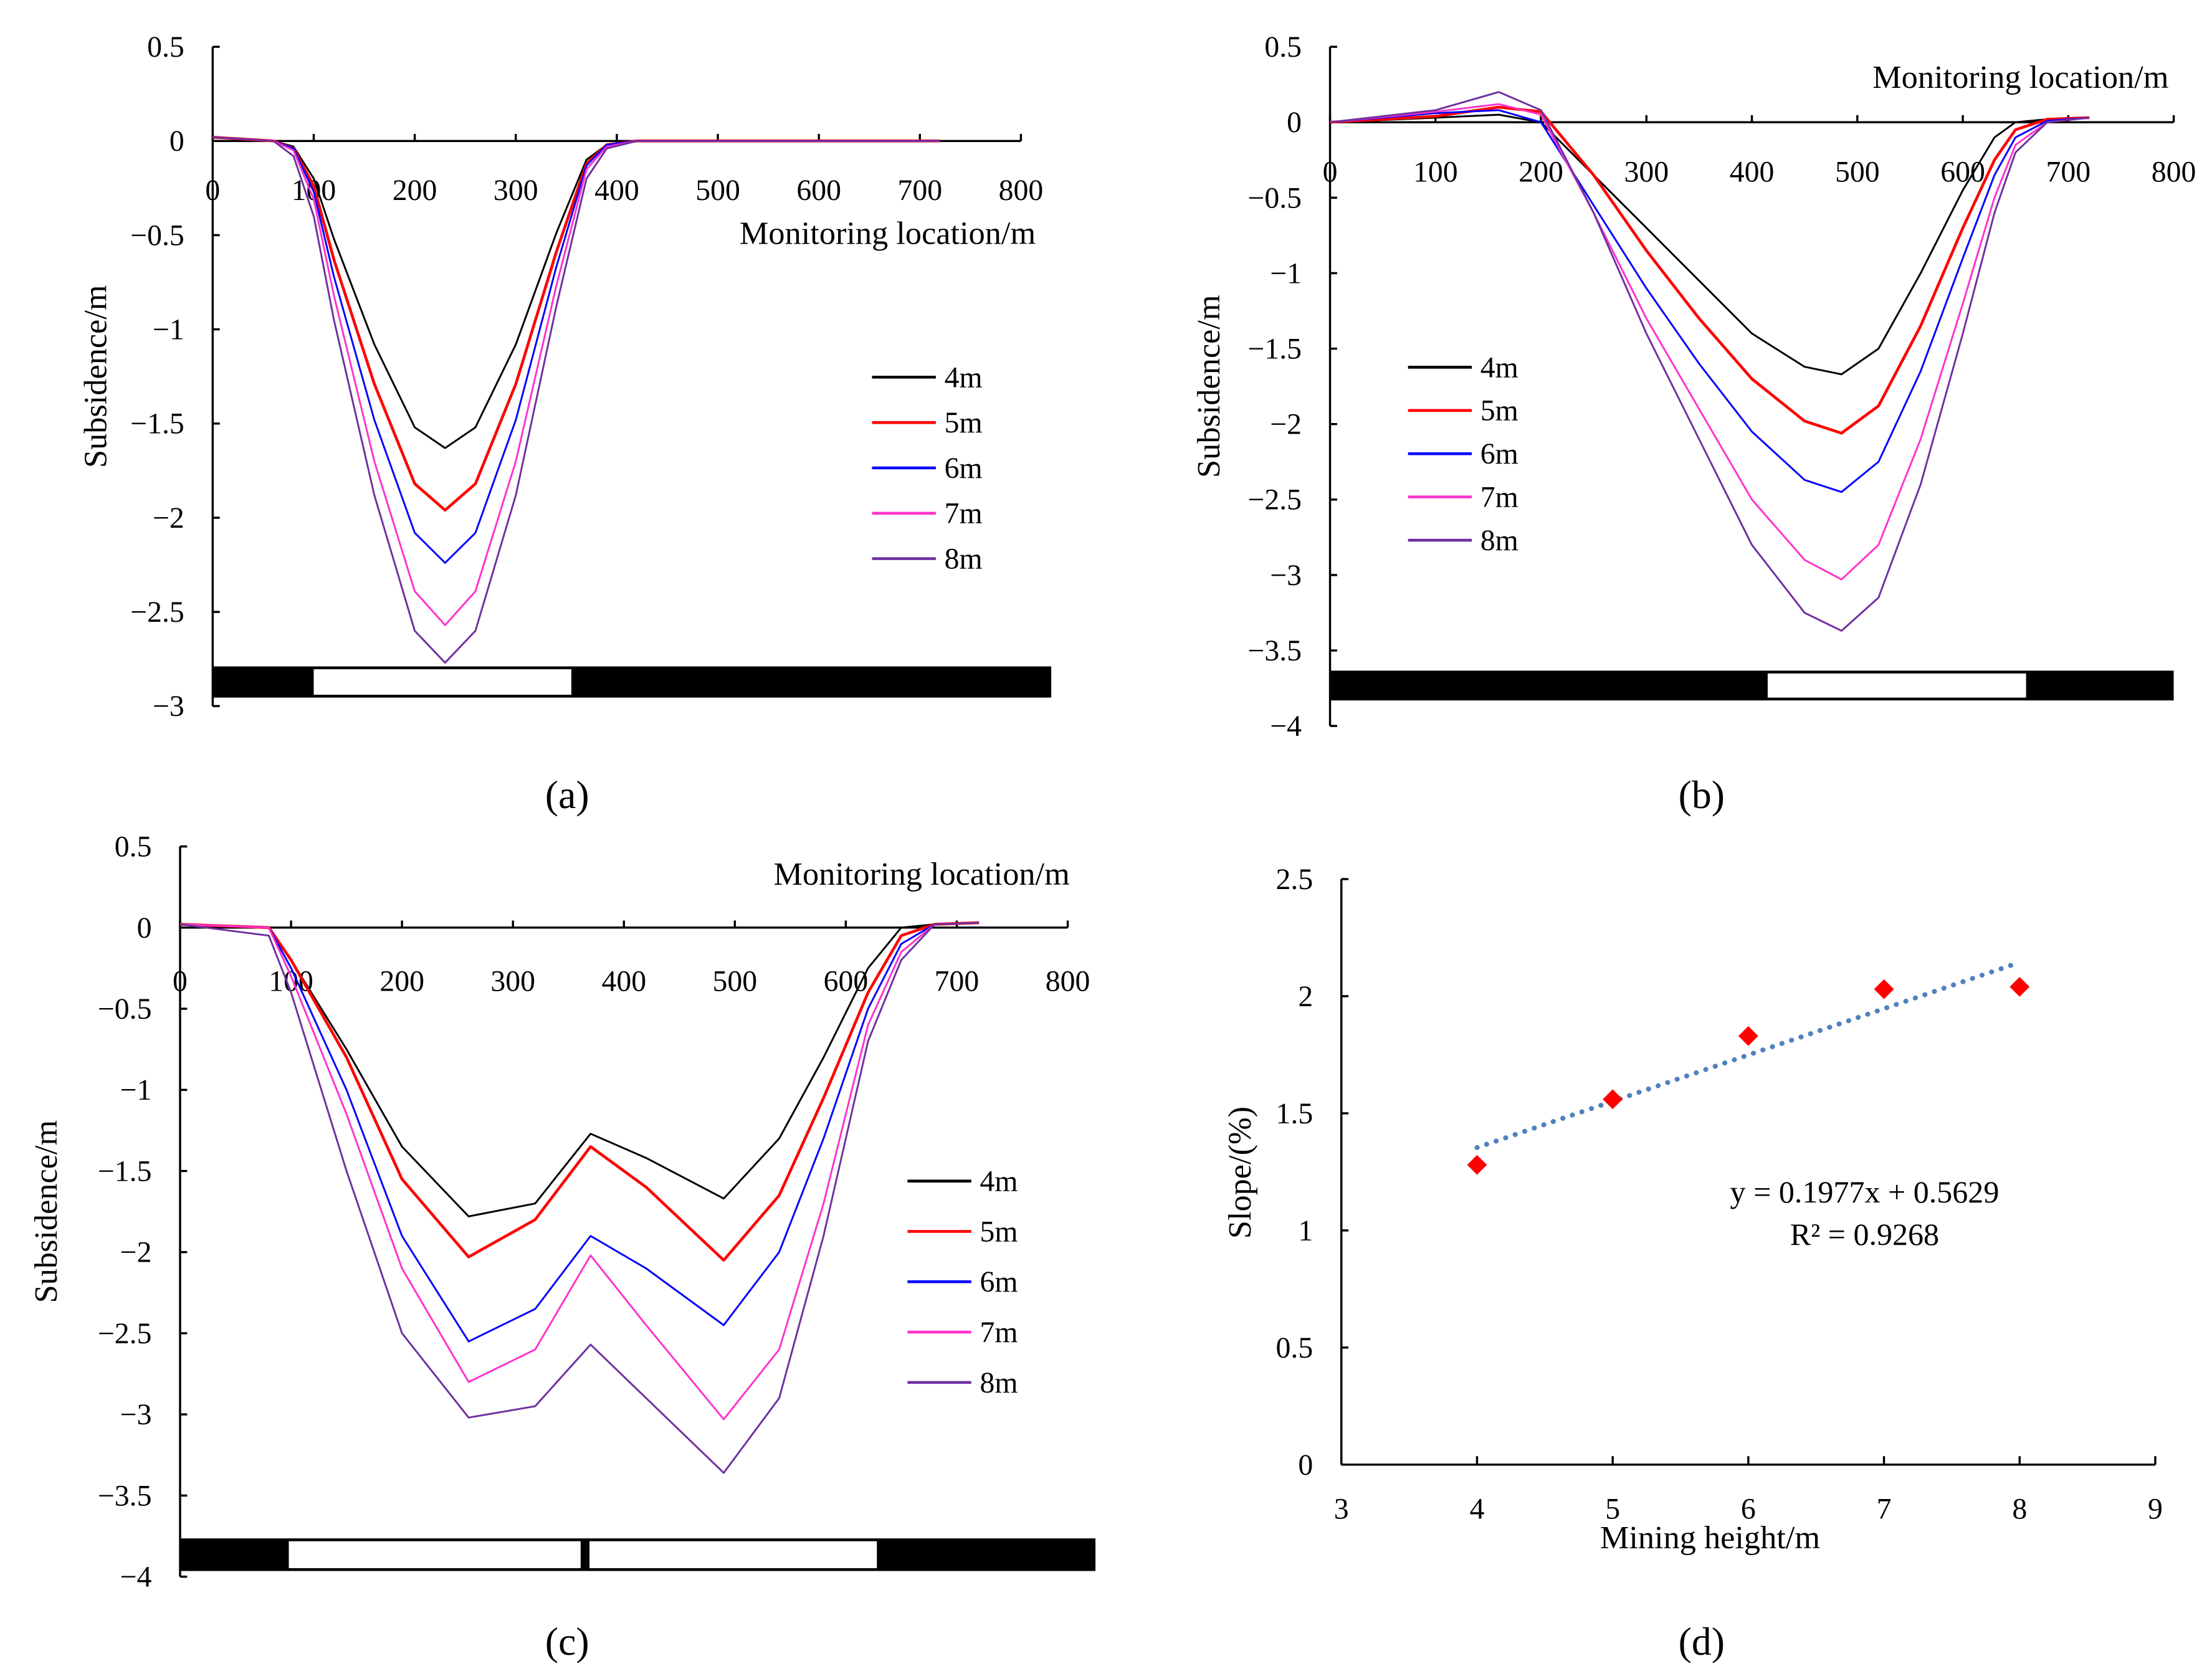  Describe the element at coordinates (1710, 1538) in the screenshot. I see `x-axis-label: Mining height/m` at that location.